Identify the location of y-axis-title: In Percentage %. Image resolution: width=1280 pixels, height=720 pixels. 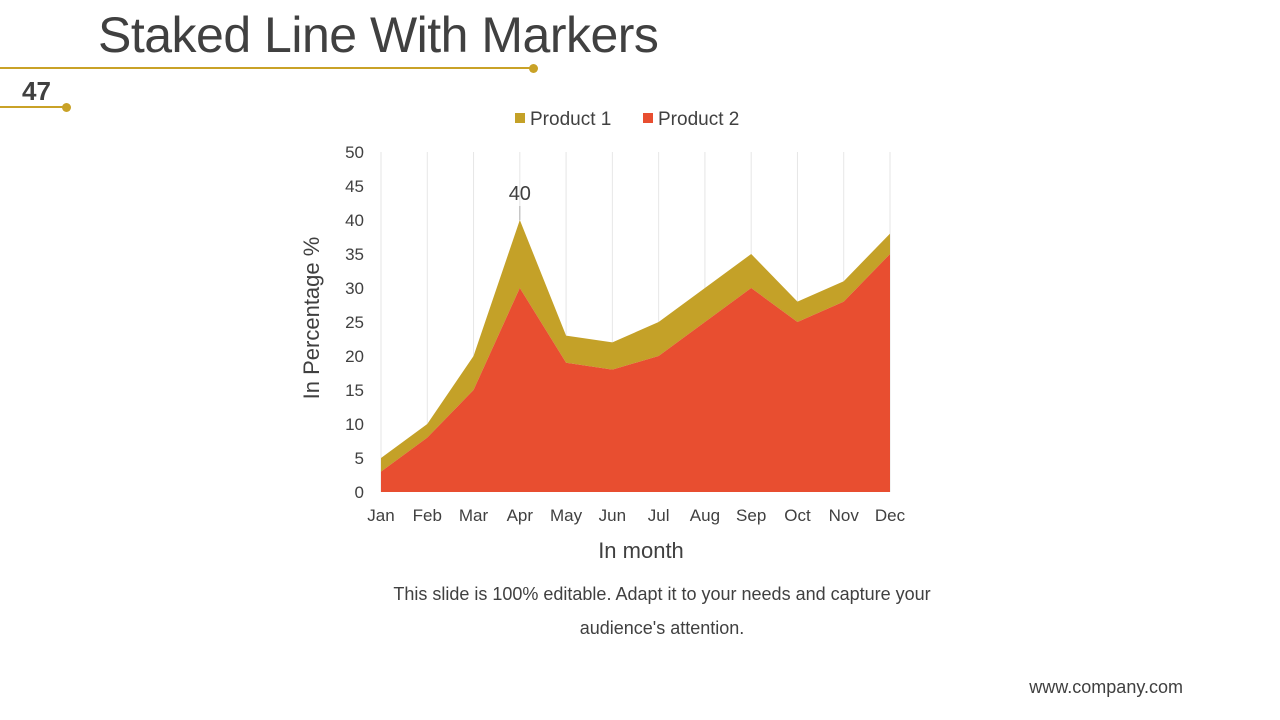
(311, 318).